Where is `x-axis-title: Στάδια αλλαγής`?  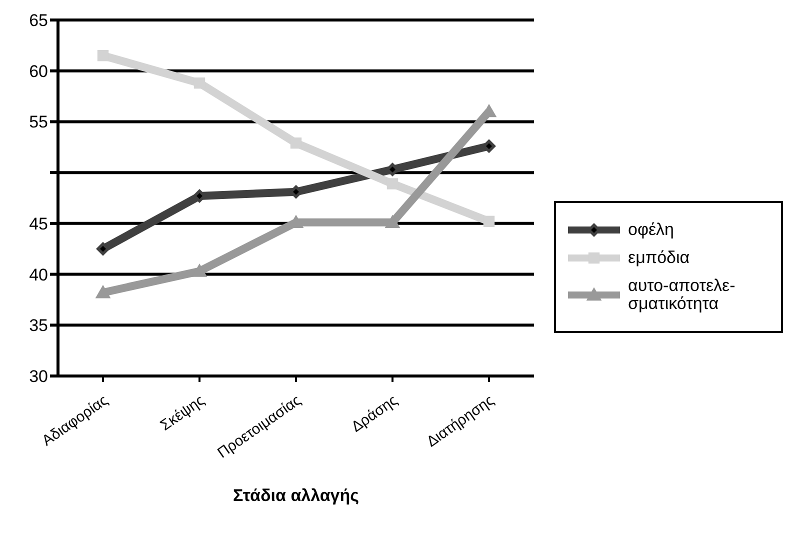 x-axis-title: Στάδια αλλαγής is located at coordinates (296, 495).